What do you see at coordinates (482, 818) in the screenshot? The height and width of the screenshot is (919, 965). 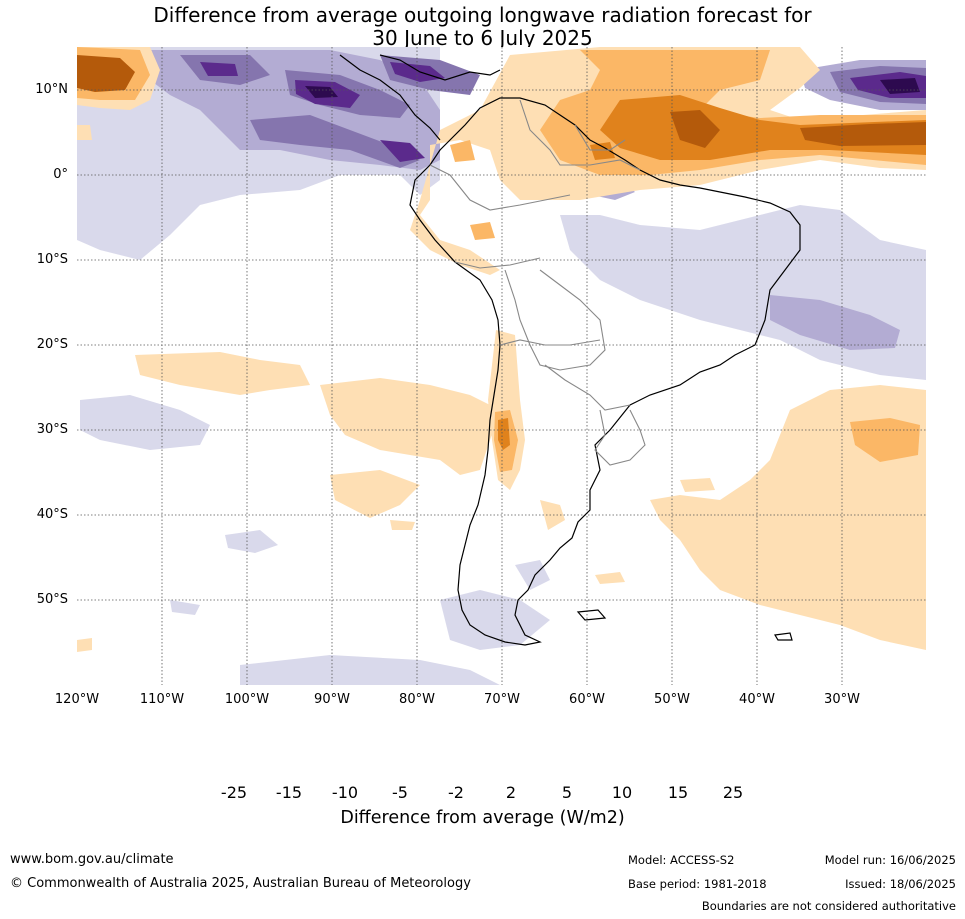 I see `colorbar-title: Difference from average (W/m2)` at bounding box center [482, 818].